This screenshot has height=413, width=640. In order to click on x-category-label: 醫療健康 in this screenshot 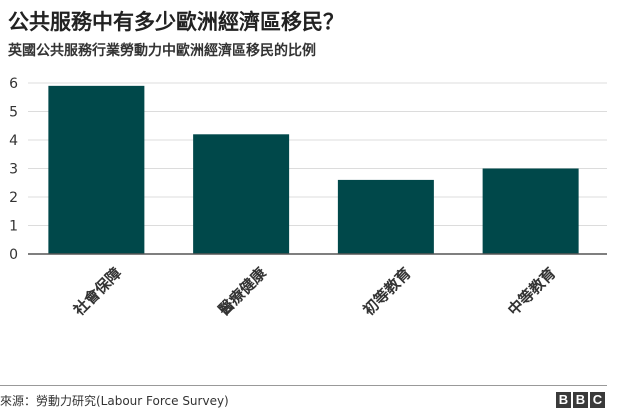, I will do `click(243, 291)`.